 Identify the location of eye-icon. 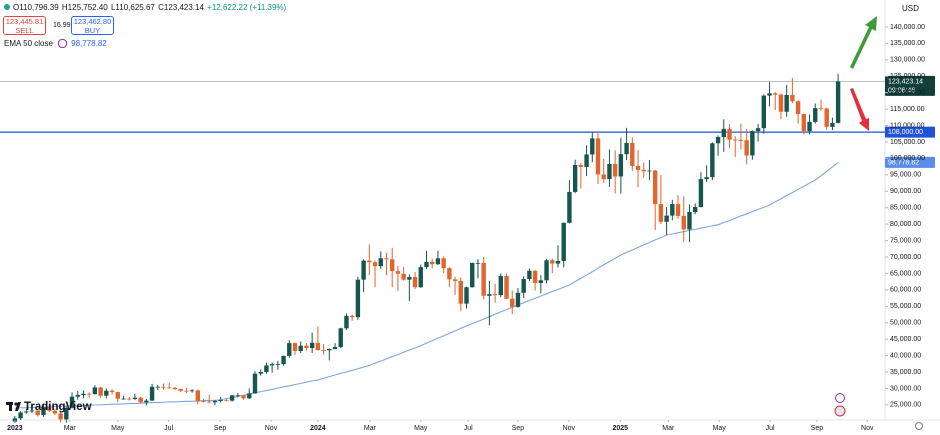
(63, 44).